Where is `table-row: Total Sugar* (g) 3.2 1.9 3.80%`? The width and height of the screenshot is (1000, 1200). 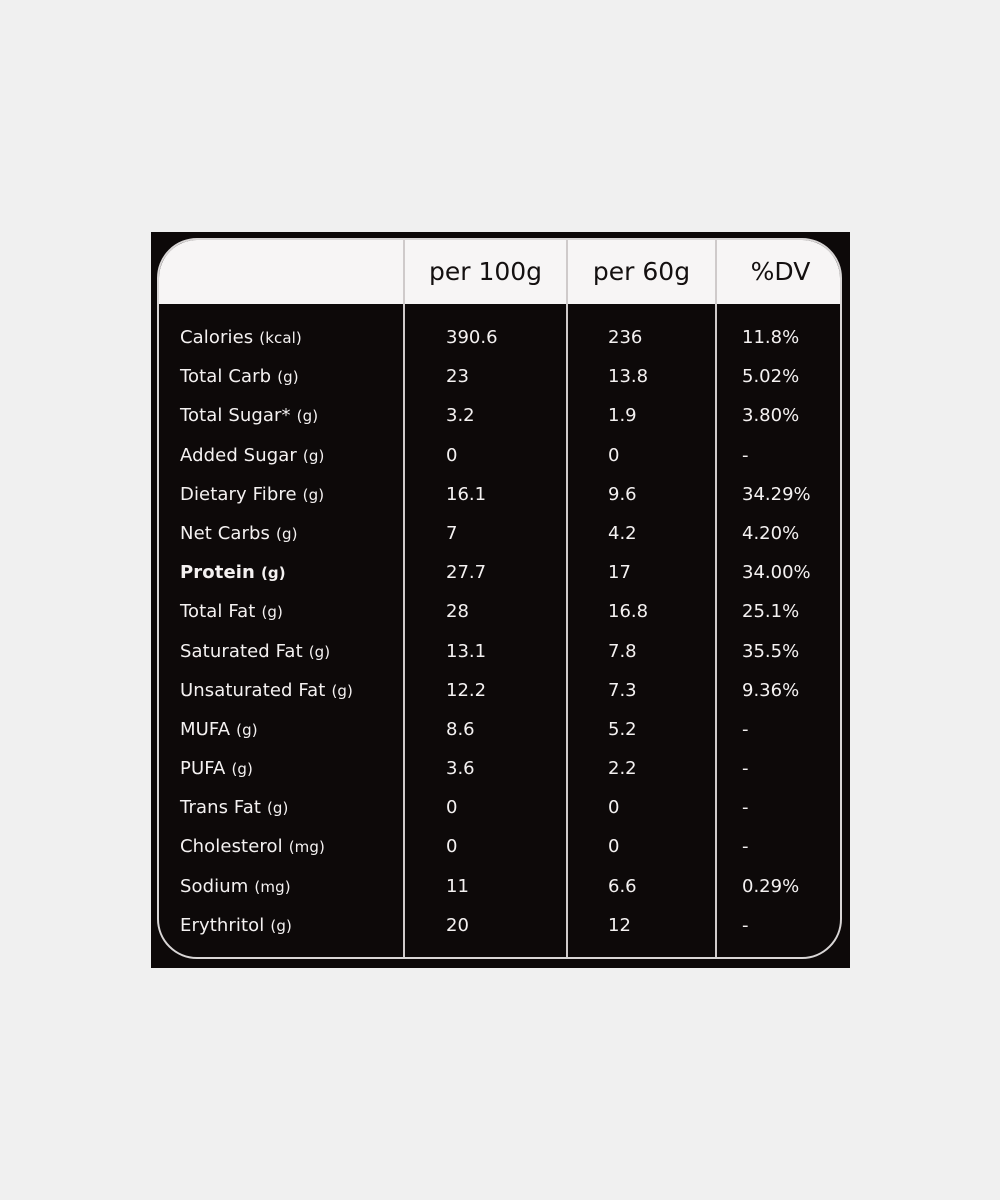
table-row: Total Sugar* (g) 3.2 1.9 3.80% is located at coordinates (499, 415).